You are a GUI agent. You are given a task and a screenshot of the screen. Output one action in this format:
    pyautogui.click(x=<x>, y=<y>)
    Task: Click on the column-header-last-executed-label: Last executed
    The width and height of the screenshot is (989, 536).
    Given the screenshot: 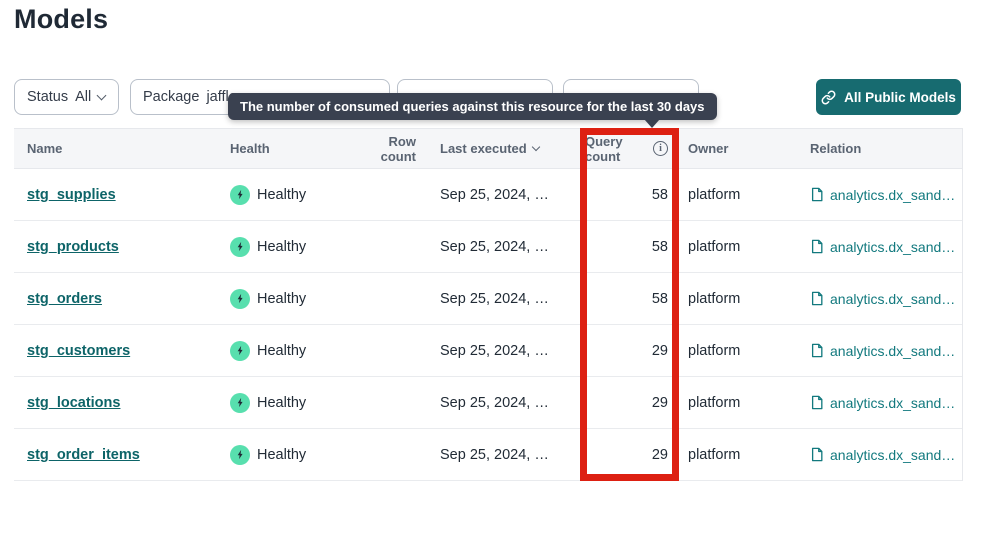 What is the action you would take?
    pyautogui.click(x=483, y=148)
    